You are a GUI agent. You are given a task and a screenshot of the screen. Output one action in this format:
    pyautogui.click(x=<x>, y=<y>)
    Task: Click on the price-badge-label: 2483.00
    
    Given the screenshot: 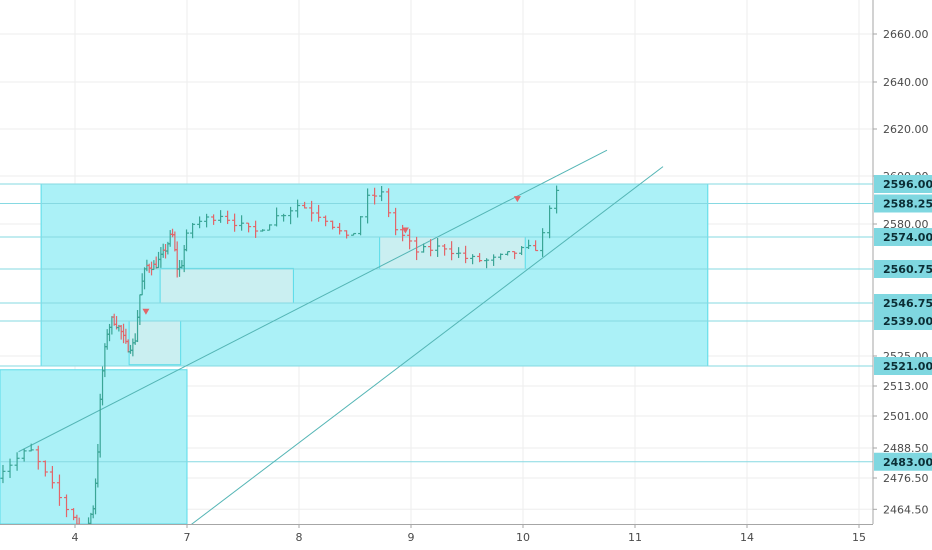 What is the action you would take?
    pyautogui.click(x=907, y=462)
    